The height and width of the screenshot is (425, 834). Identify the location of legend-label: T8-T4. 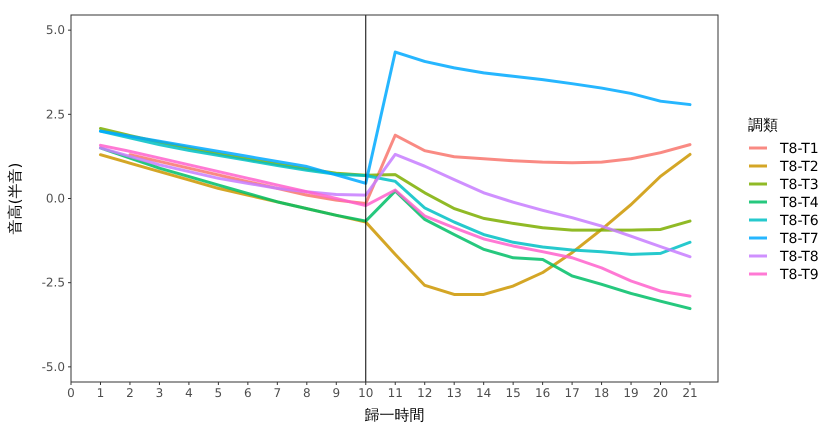
(799, 203).